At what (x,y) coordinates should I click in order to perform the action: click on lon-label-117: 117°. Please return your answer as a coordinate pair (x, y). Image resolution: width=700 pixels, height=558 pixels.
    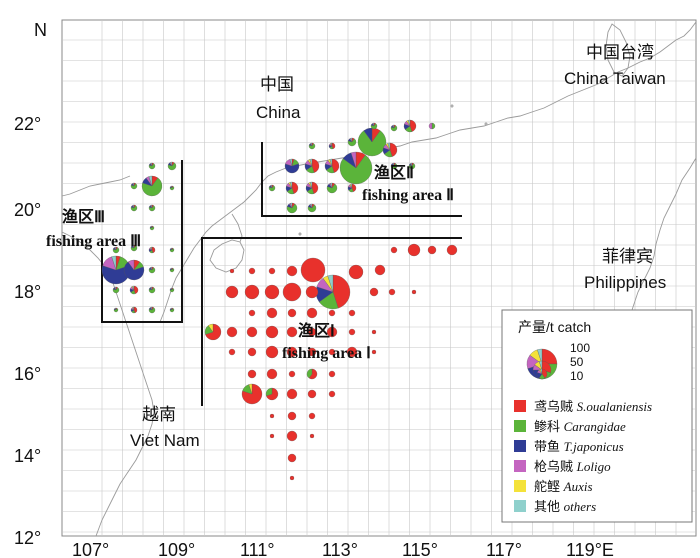
    Looking at the image, I should click on (504, 549).